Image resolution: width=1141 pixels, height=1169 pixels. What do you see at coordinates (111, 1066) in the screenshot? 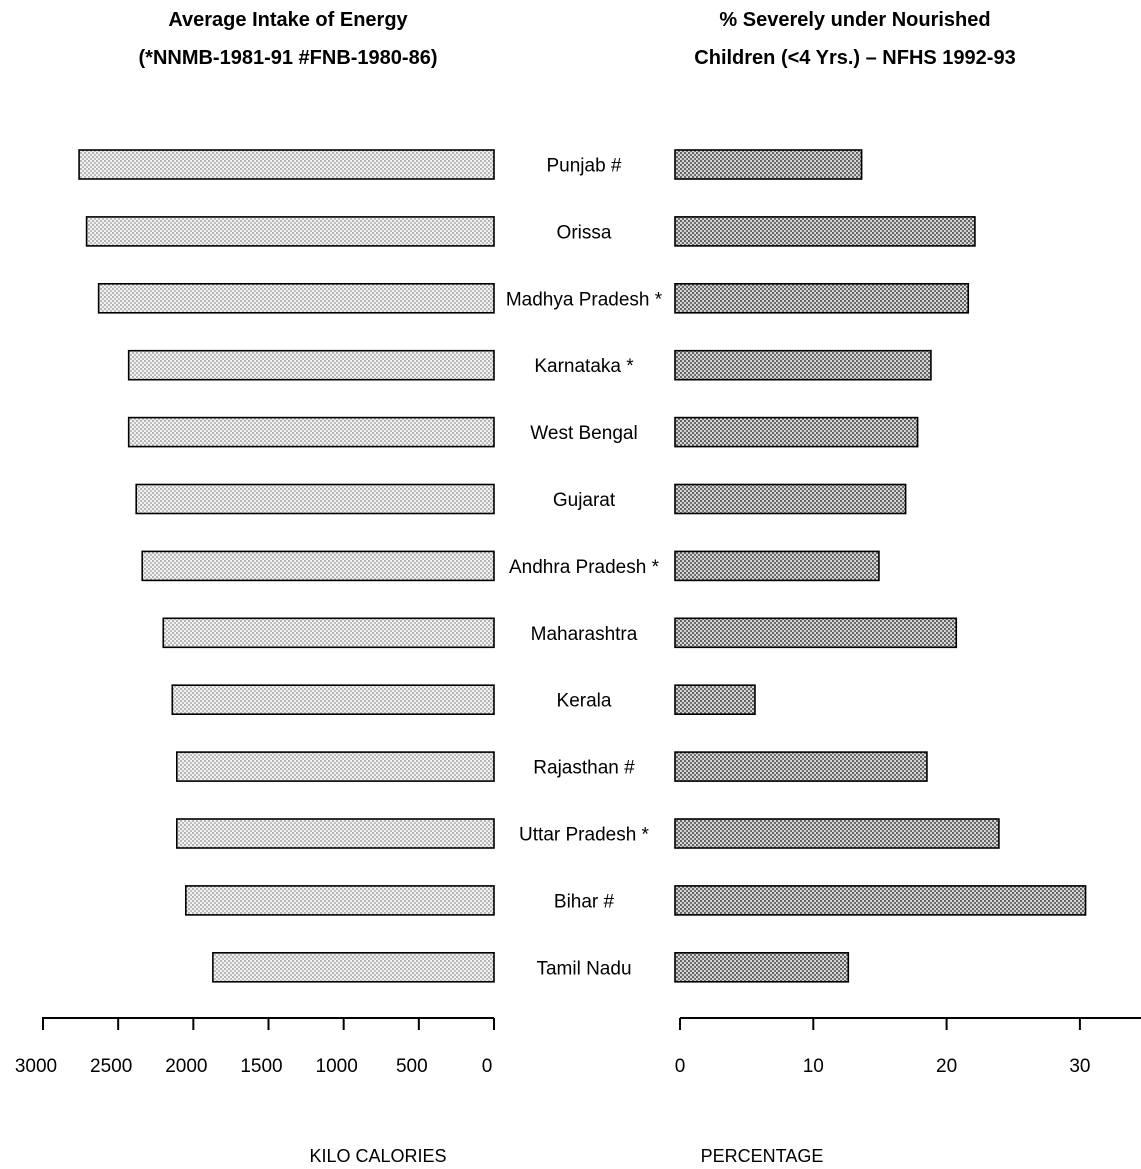
I see `left-tick-label: 2500` at bounding box center [111, 1066].